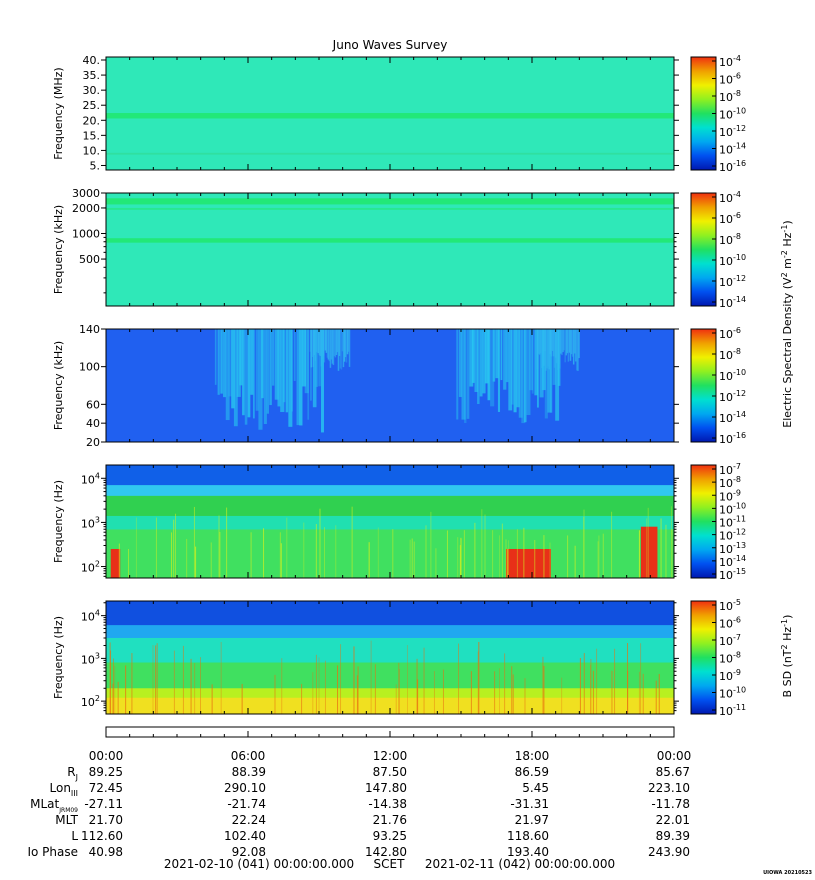 This screenshot has width=815, height=880. I want to click on y-tick-label: 20., so click(92, 120).